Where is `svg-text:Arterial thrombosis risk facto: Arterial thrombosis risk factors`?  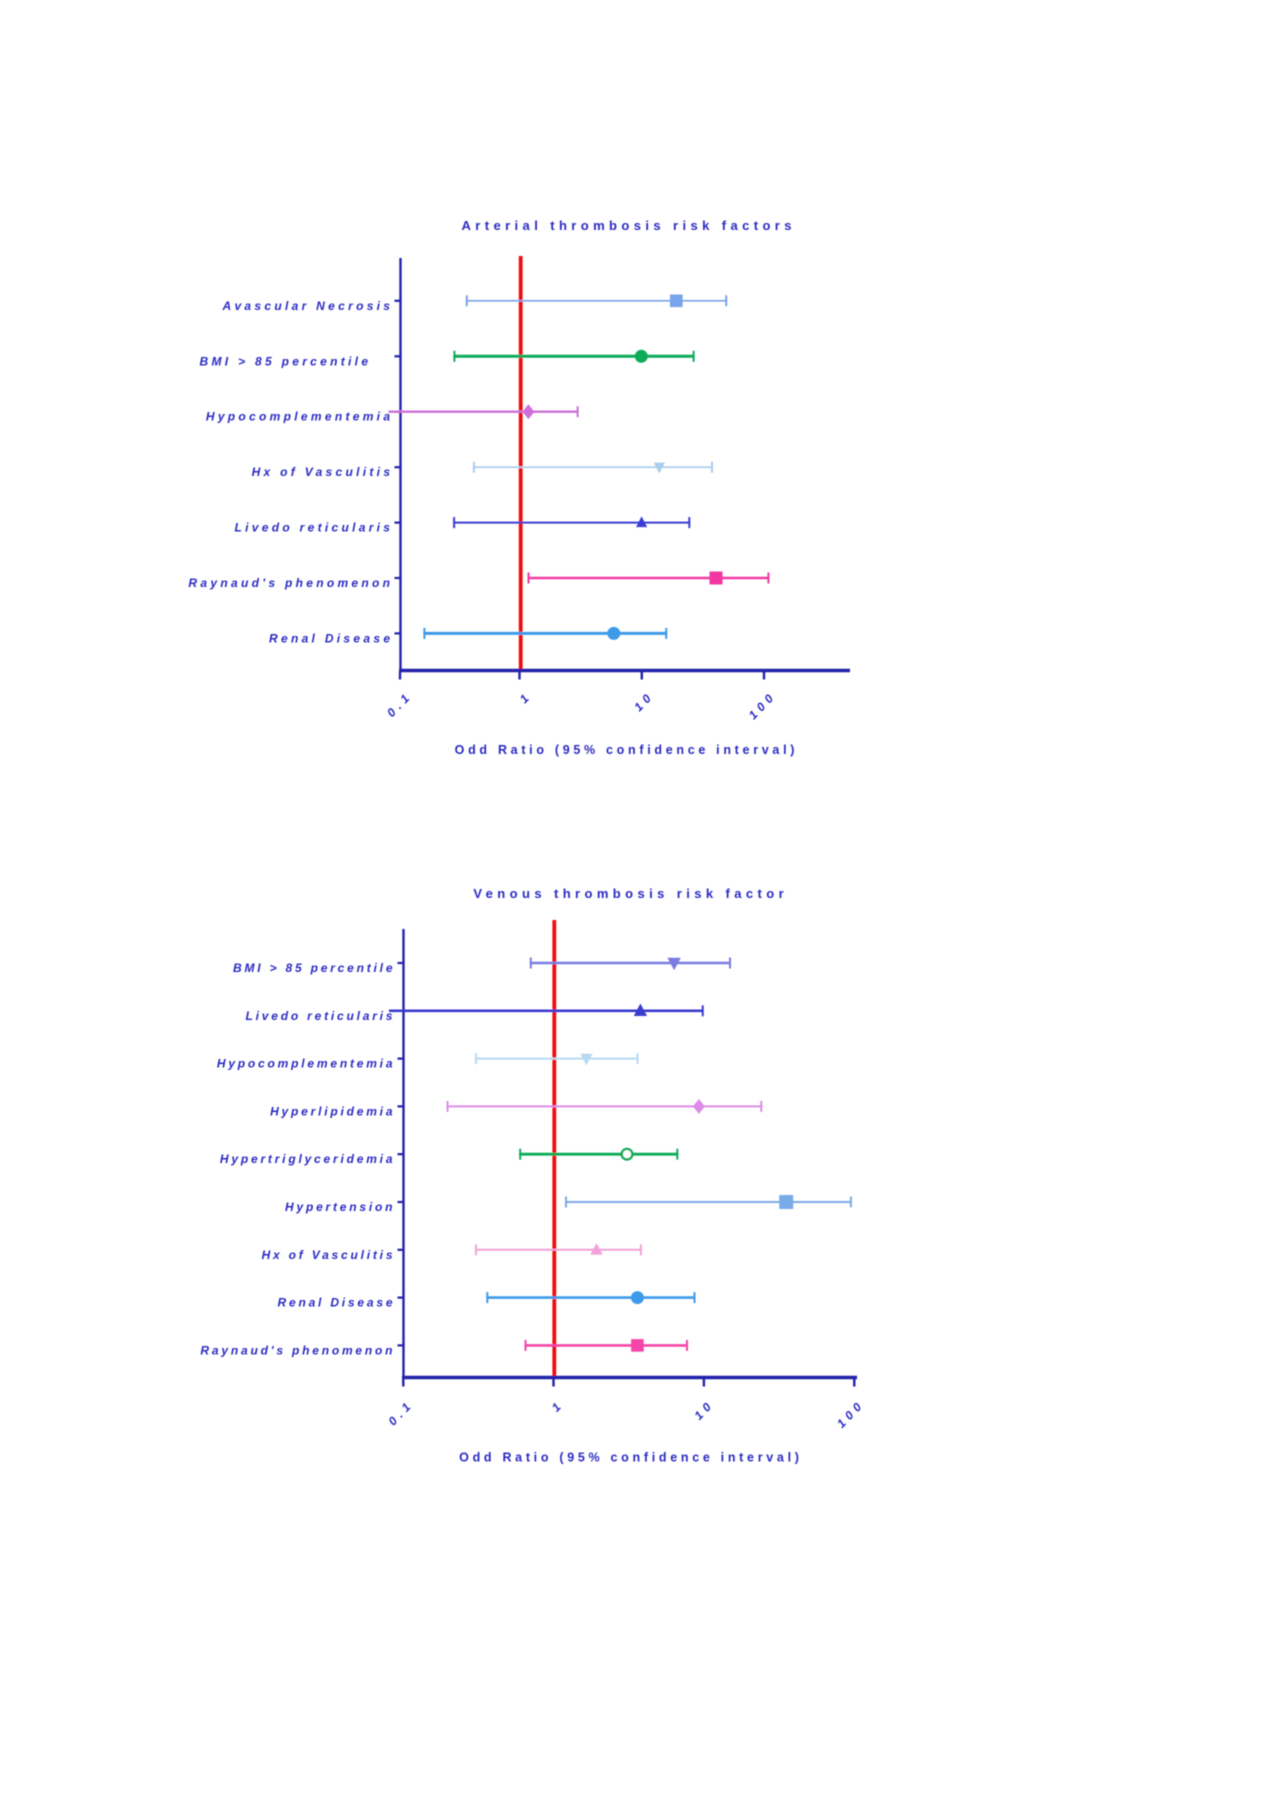
svg-text:Arterial thrombosis risk facto: Arterial thrombosis risk factors is located at coordinates (628, 225).